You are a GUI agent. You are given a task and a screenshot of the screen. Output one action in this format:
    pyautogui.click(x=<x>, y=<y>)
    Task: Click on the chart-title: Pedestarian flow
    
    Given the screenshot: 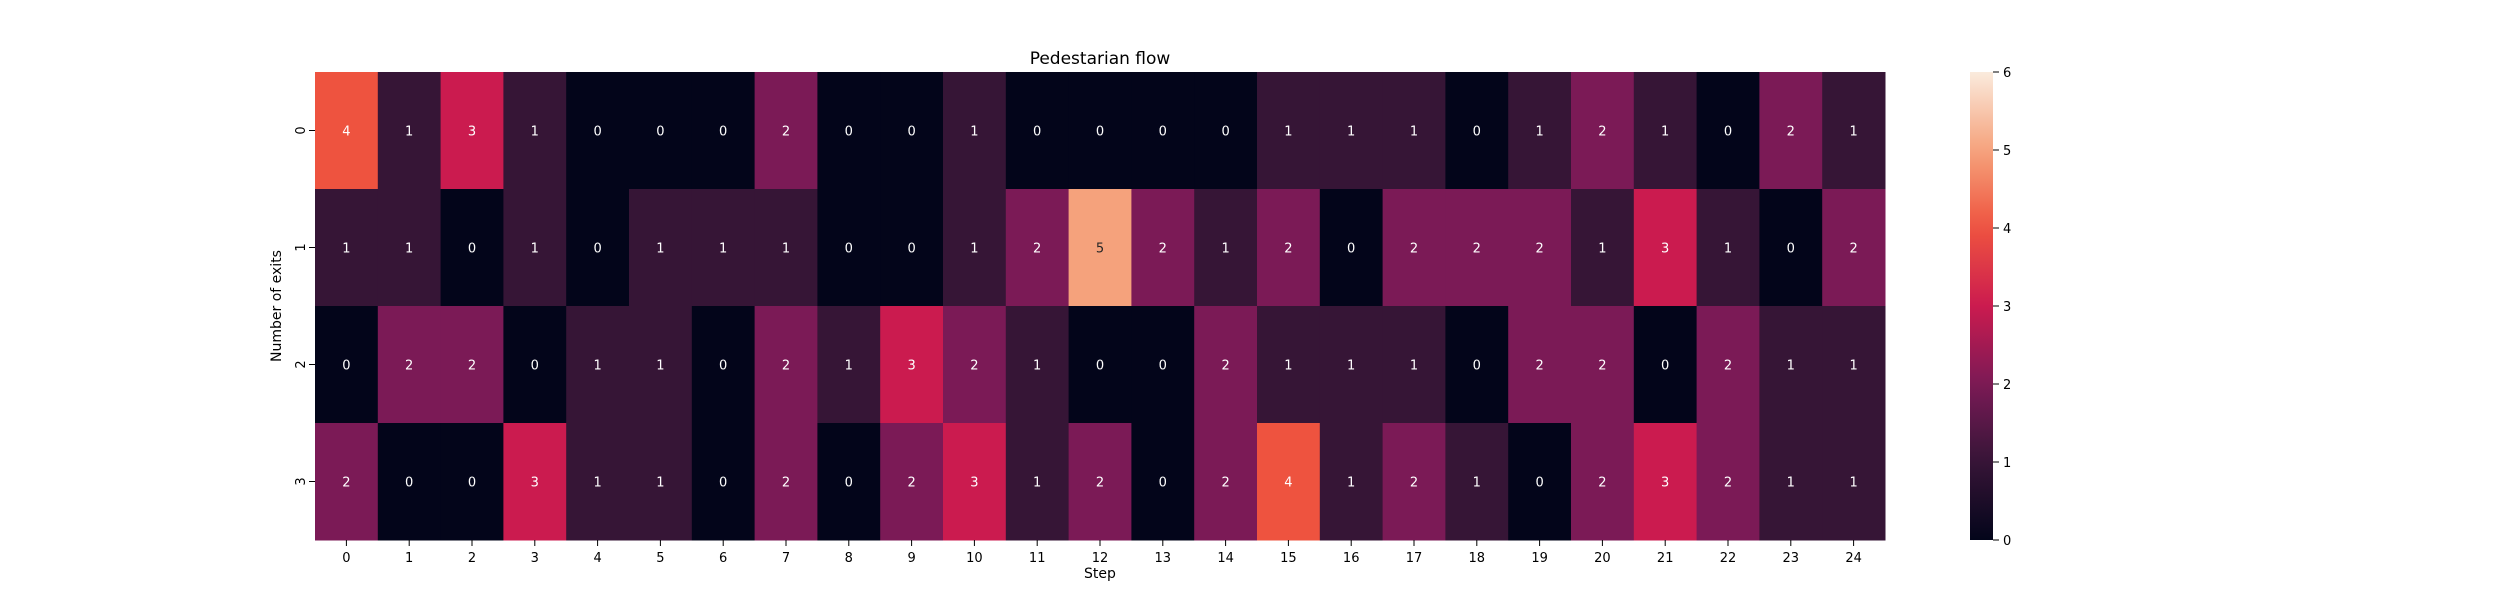 What is the action you would take?
    pyautogui.click(x=1100, y=59)
    